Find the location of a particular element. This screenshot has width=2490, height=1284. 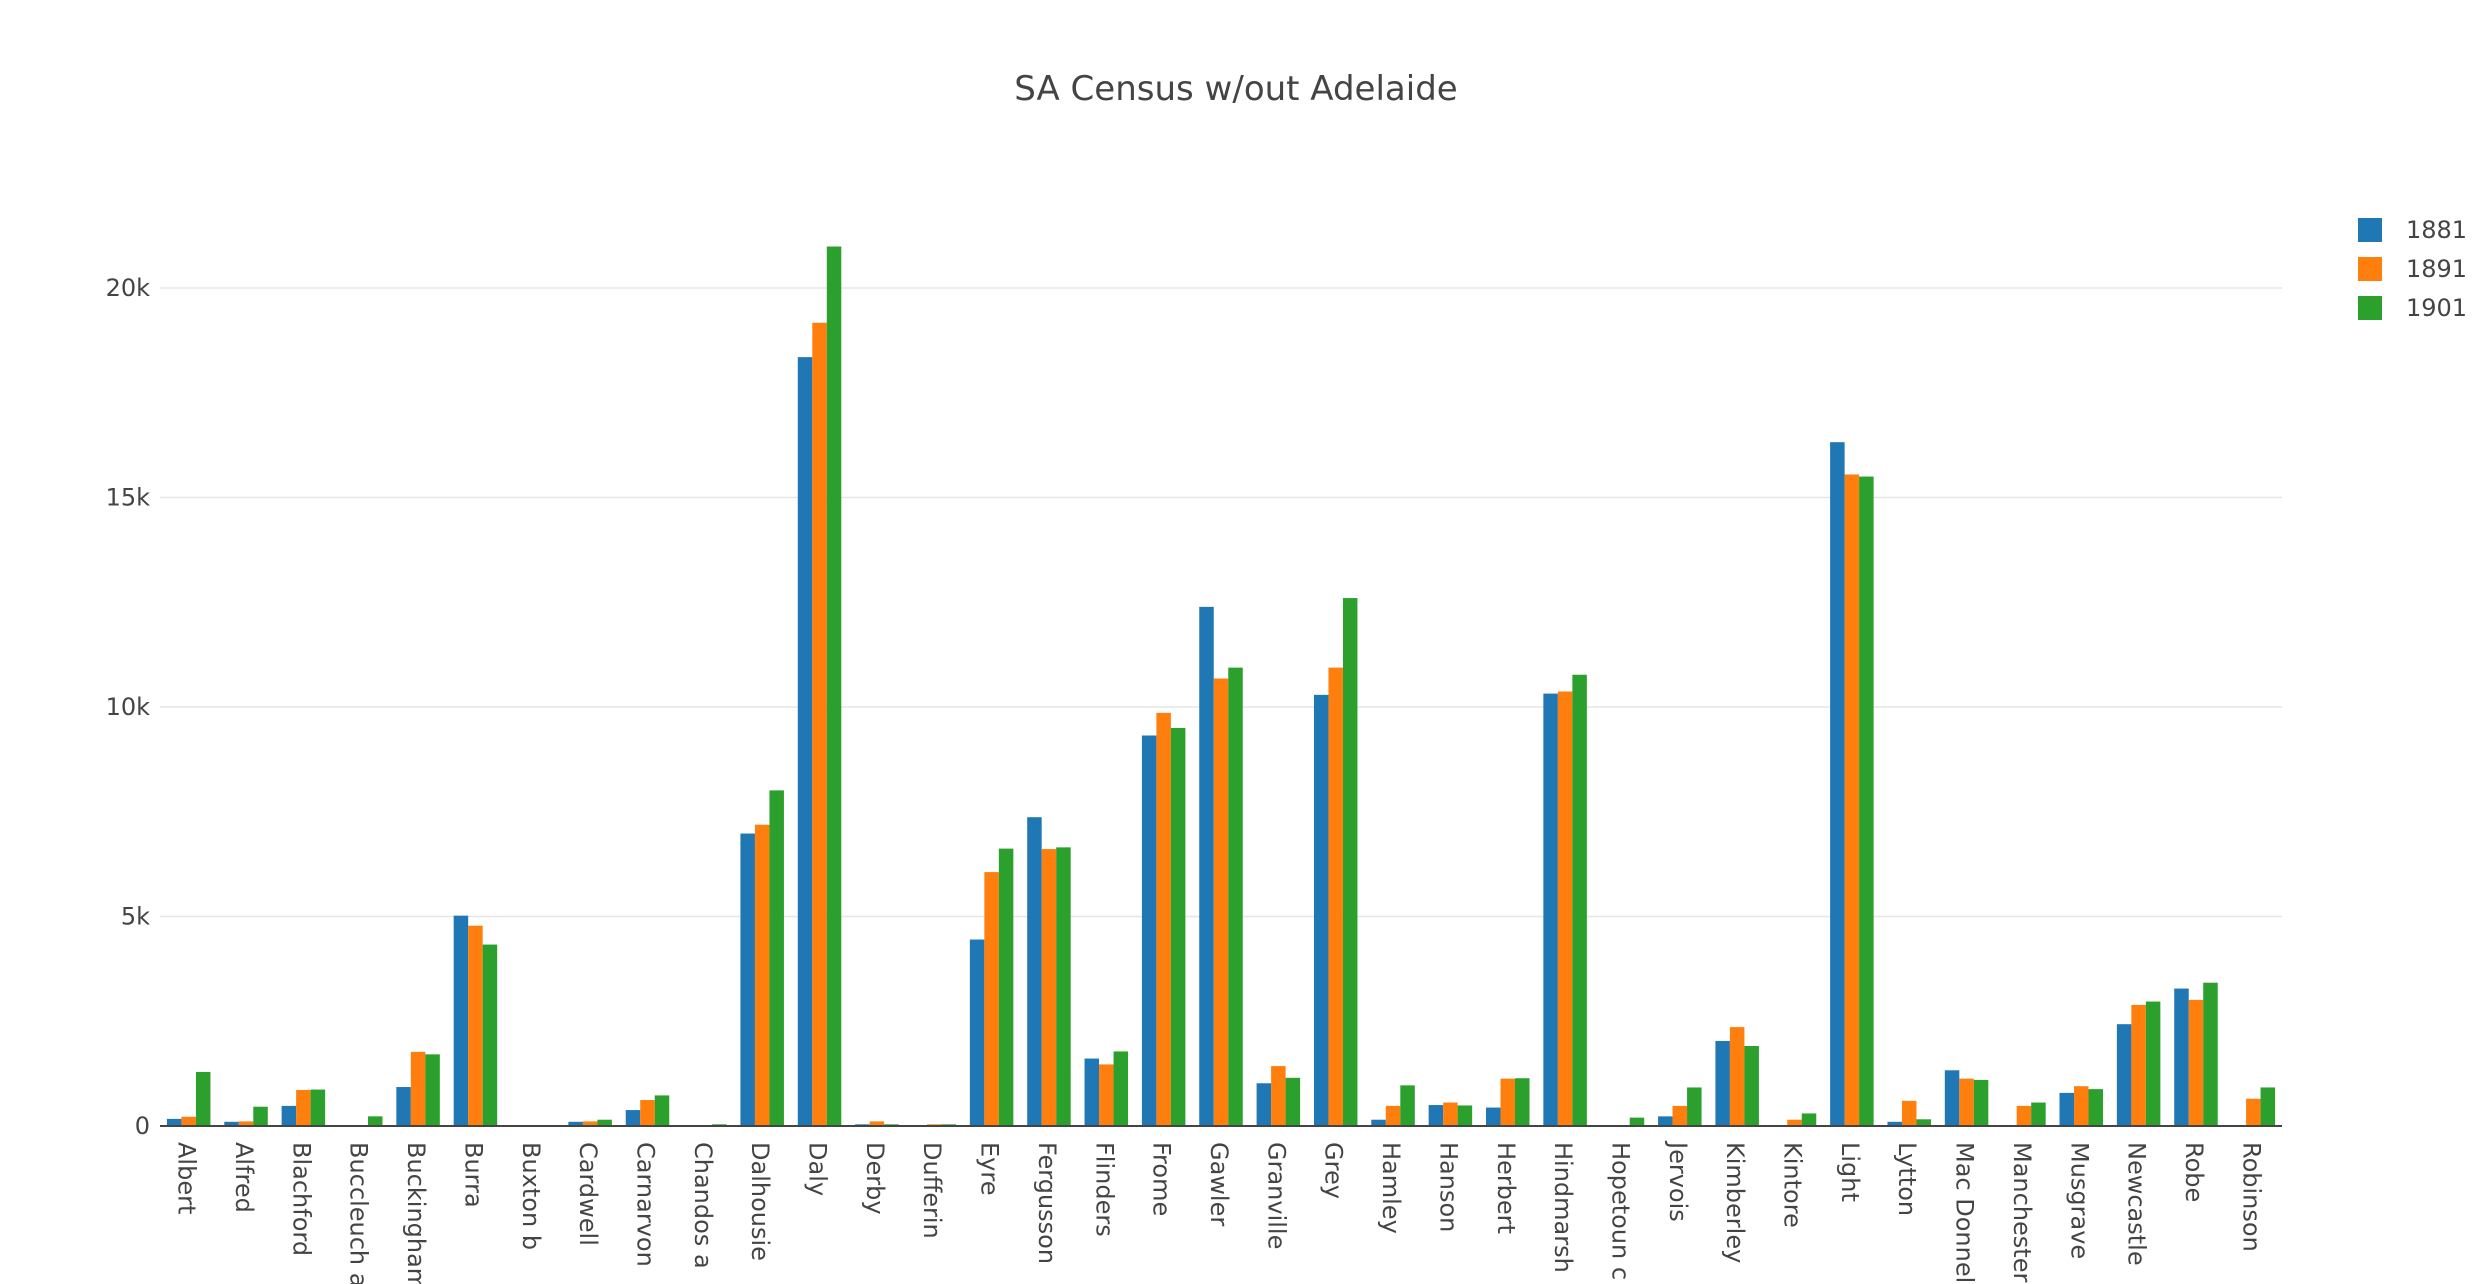

bar-1891-cardwell is located at coordinates (590, 1123).